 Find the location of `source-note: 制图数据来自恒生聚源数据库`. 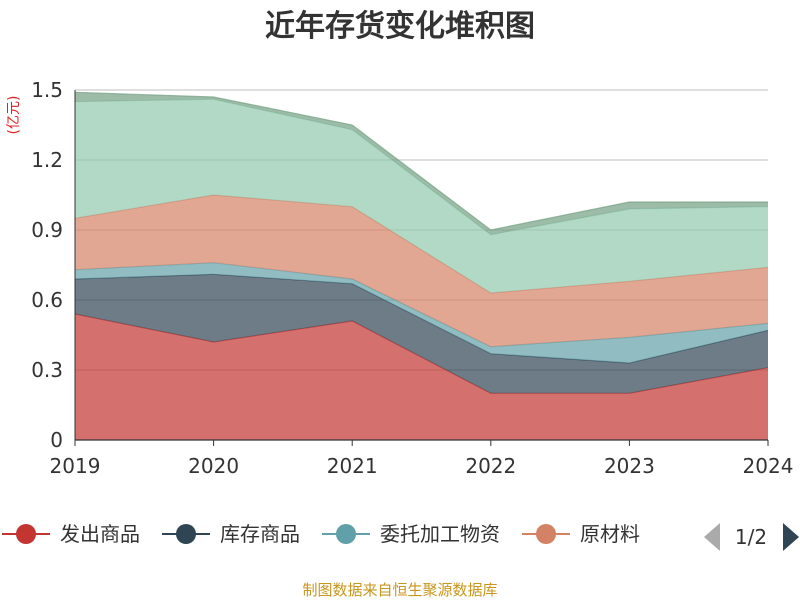

source-note: 制图数据来自恒生聚源数据库 is located at coordinates (399, 590).